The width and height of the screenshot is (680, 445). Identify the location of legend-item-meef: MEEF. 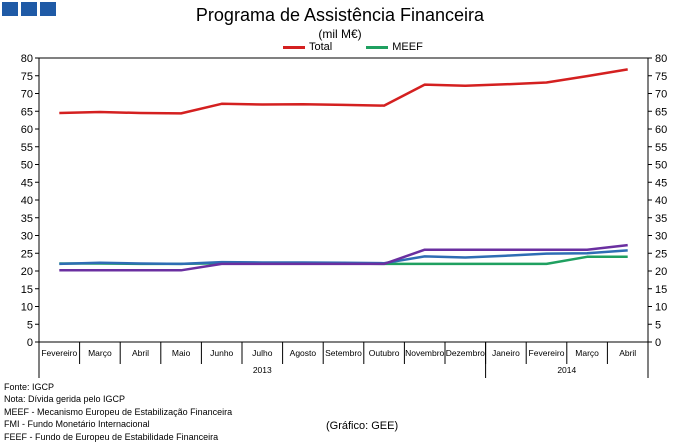
(394, 47).